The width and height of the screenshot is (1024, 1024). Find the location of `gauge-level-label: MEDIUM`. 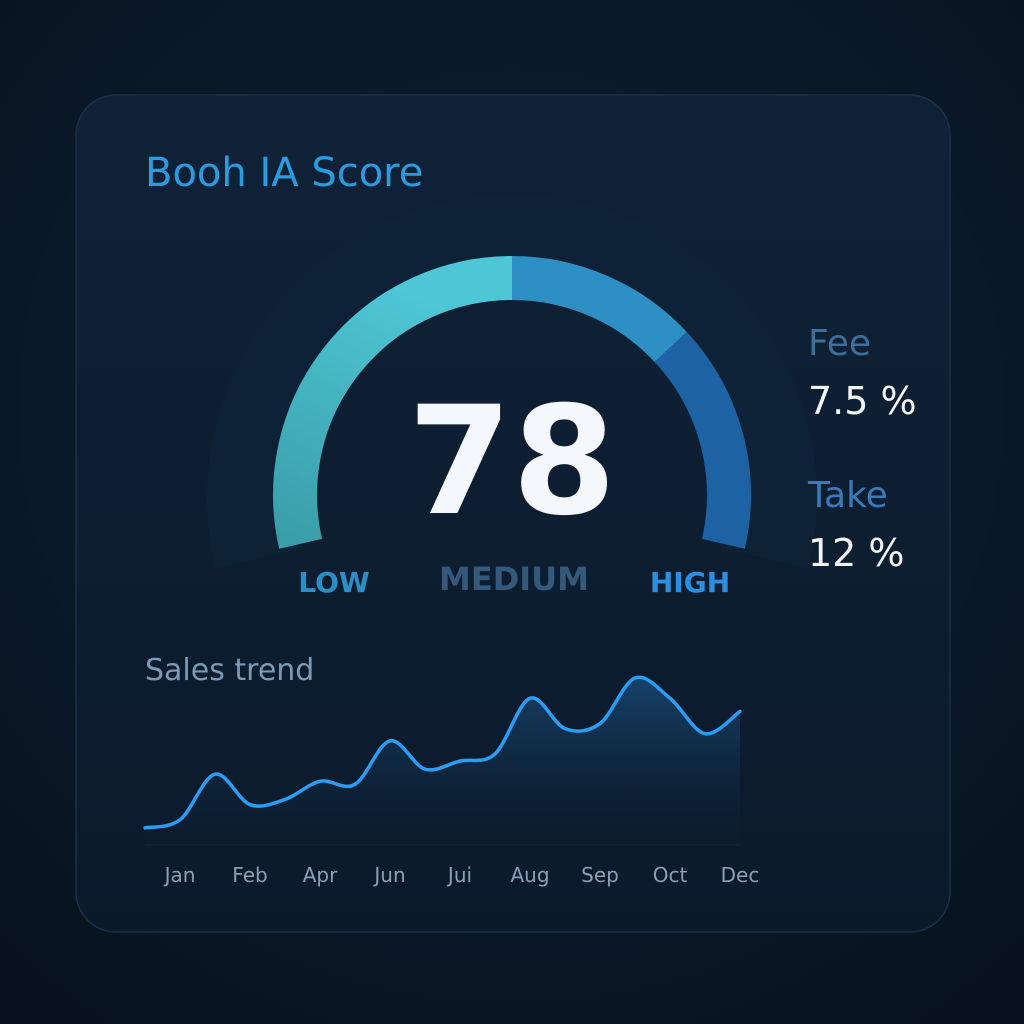

gauge-level-label: MEDIUM is located at coordinates (514, 579).